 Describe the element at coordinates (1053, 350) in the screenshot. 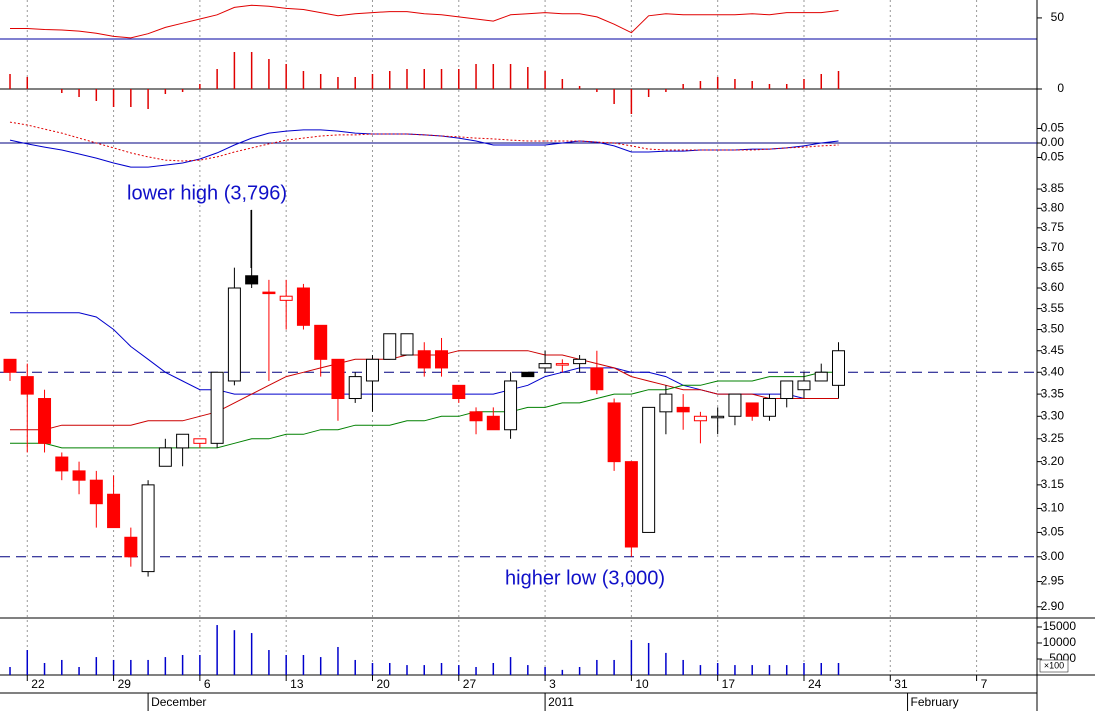

I see `y-tick-label: 3.45` at that location.